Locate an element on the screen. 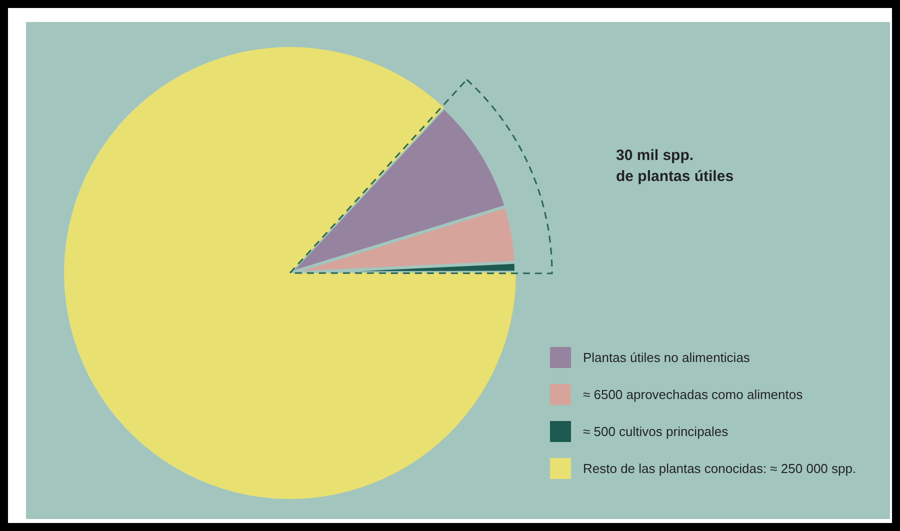  legend-label: ≈ 500 cultivos principales is located at coordinates (656, 431).